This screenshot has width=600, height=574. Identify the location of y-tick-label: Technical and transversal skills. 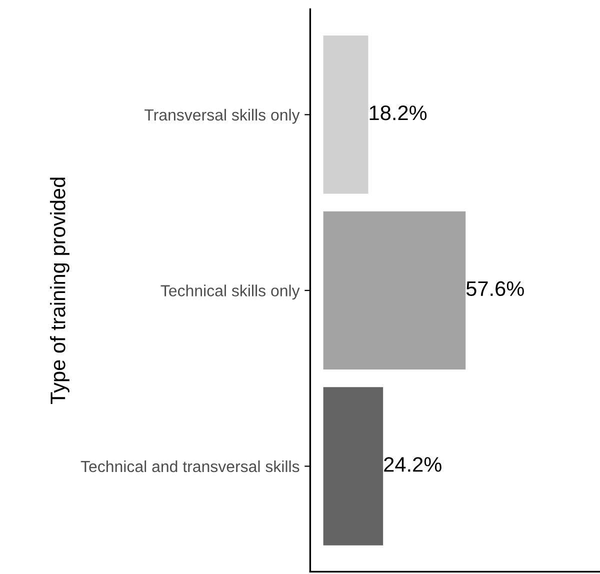
(190, 466).